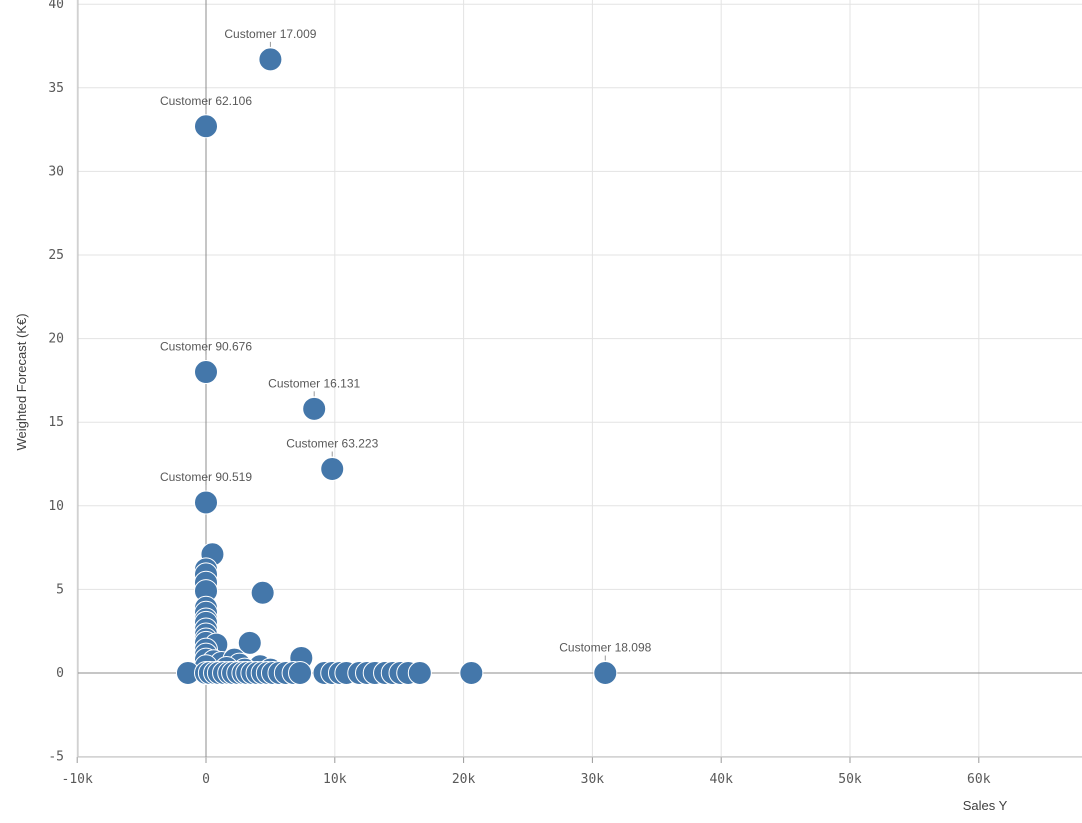 The image size is (1082, 823). I want to click on x-axis-title: Sales Y, so click(985, 805).